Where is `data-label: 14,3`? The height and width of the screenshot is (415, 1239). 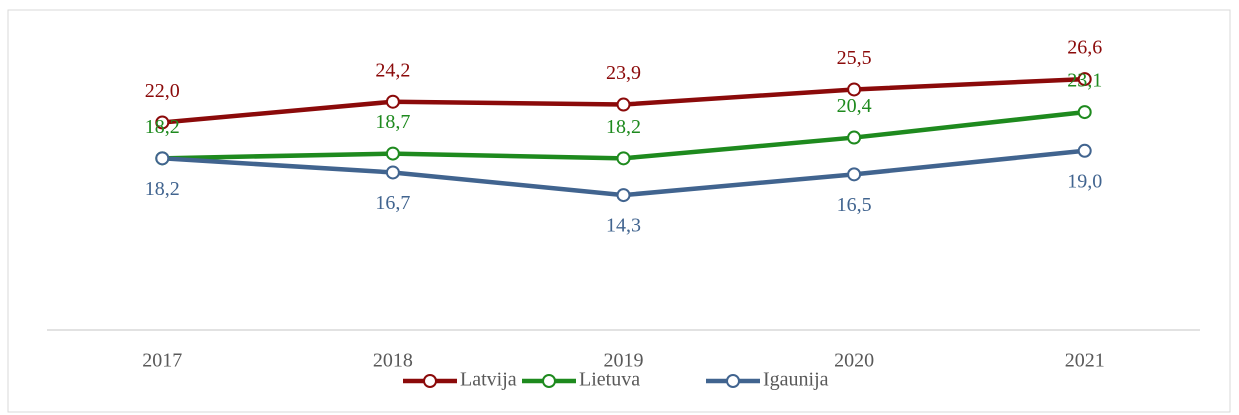
data-label: 14,3 is located at coordinates (623, 226).